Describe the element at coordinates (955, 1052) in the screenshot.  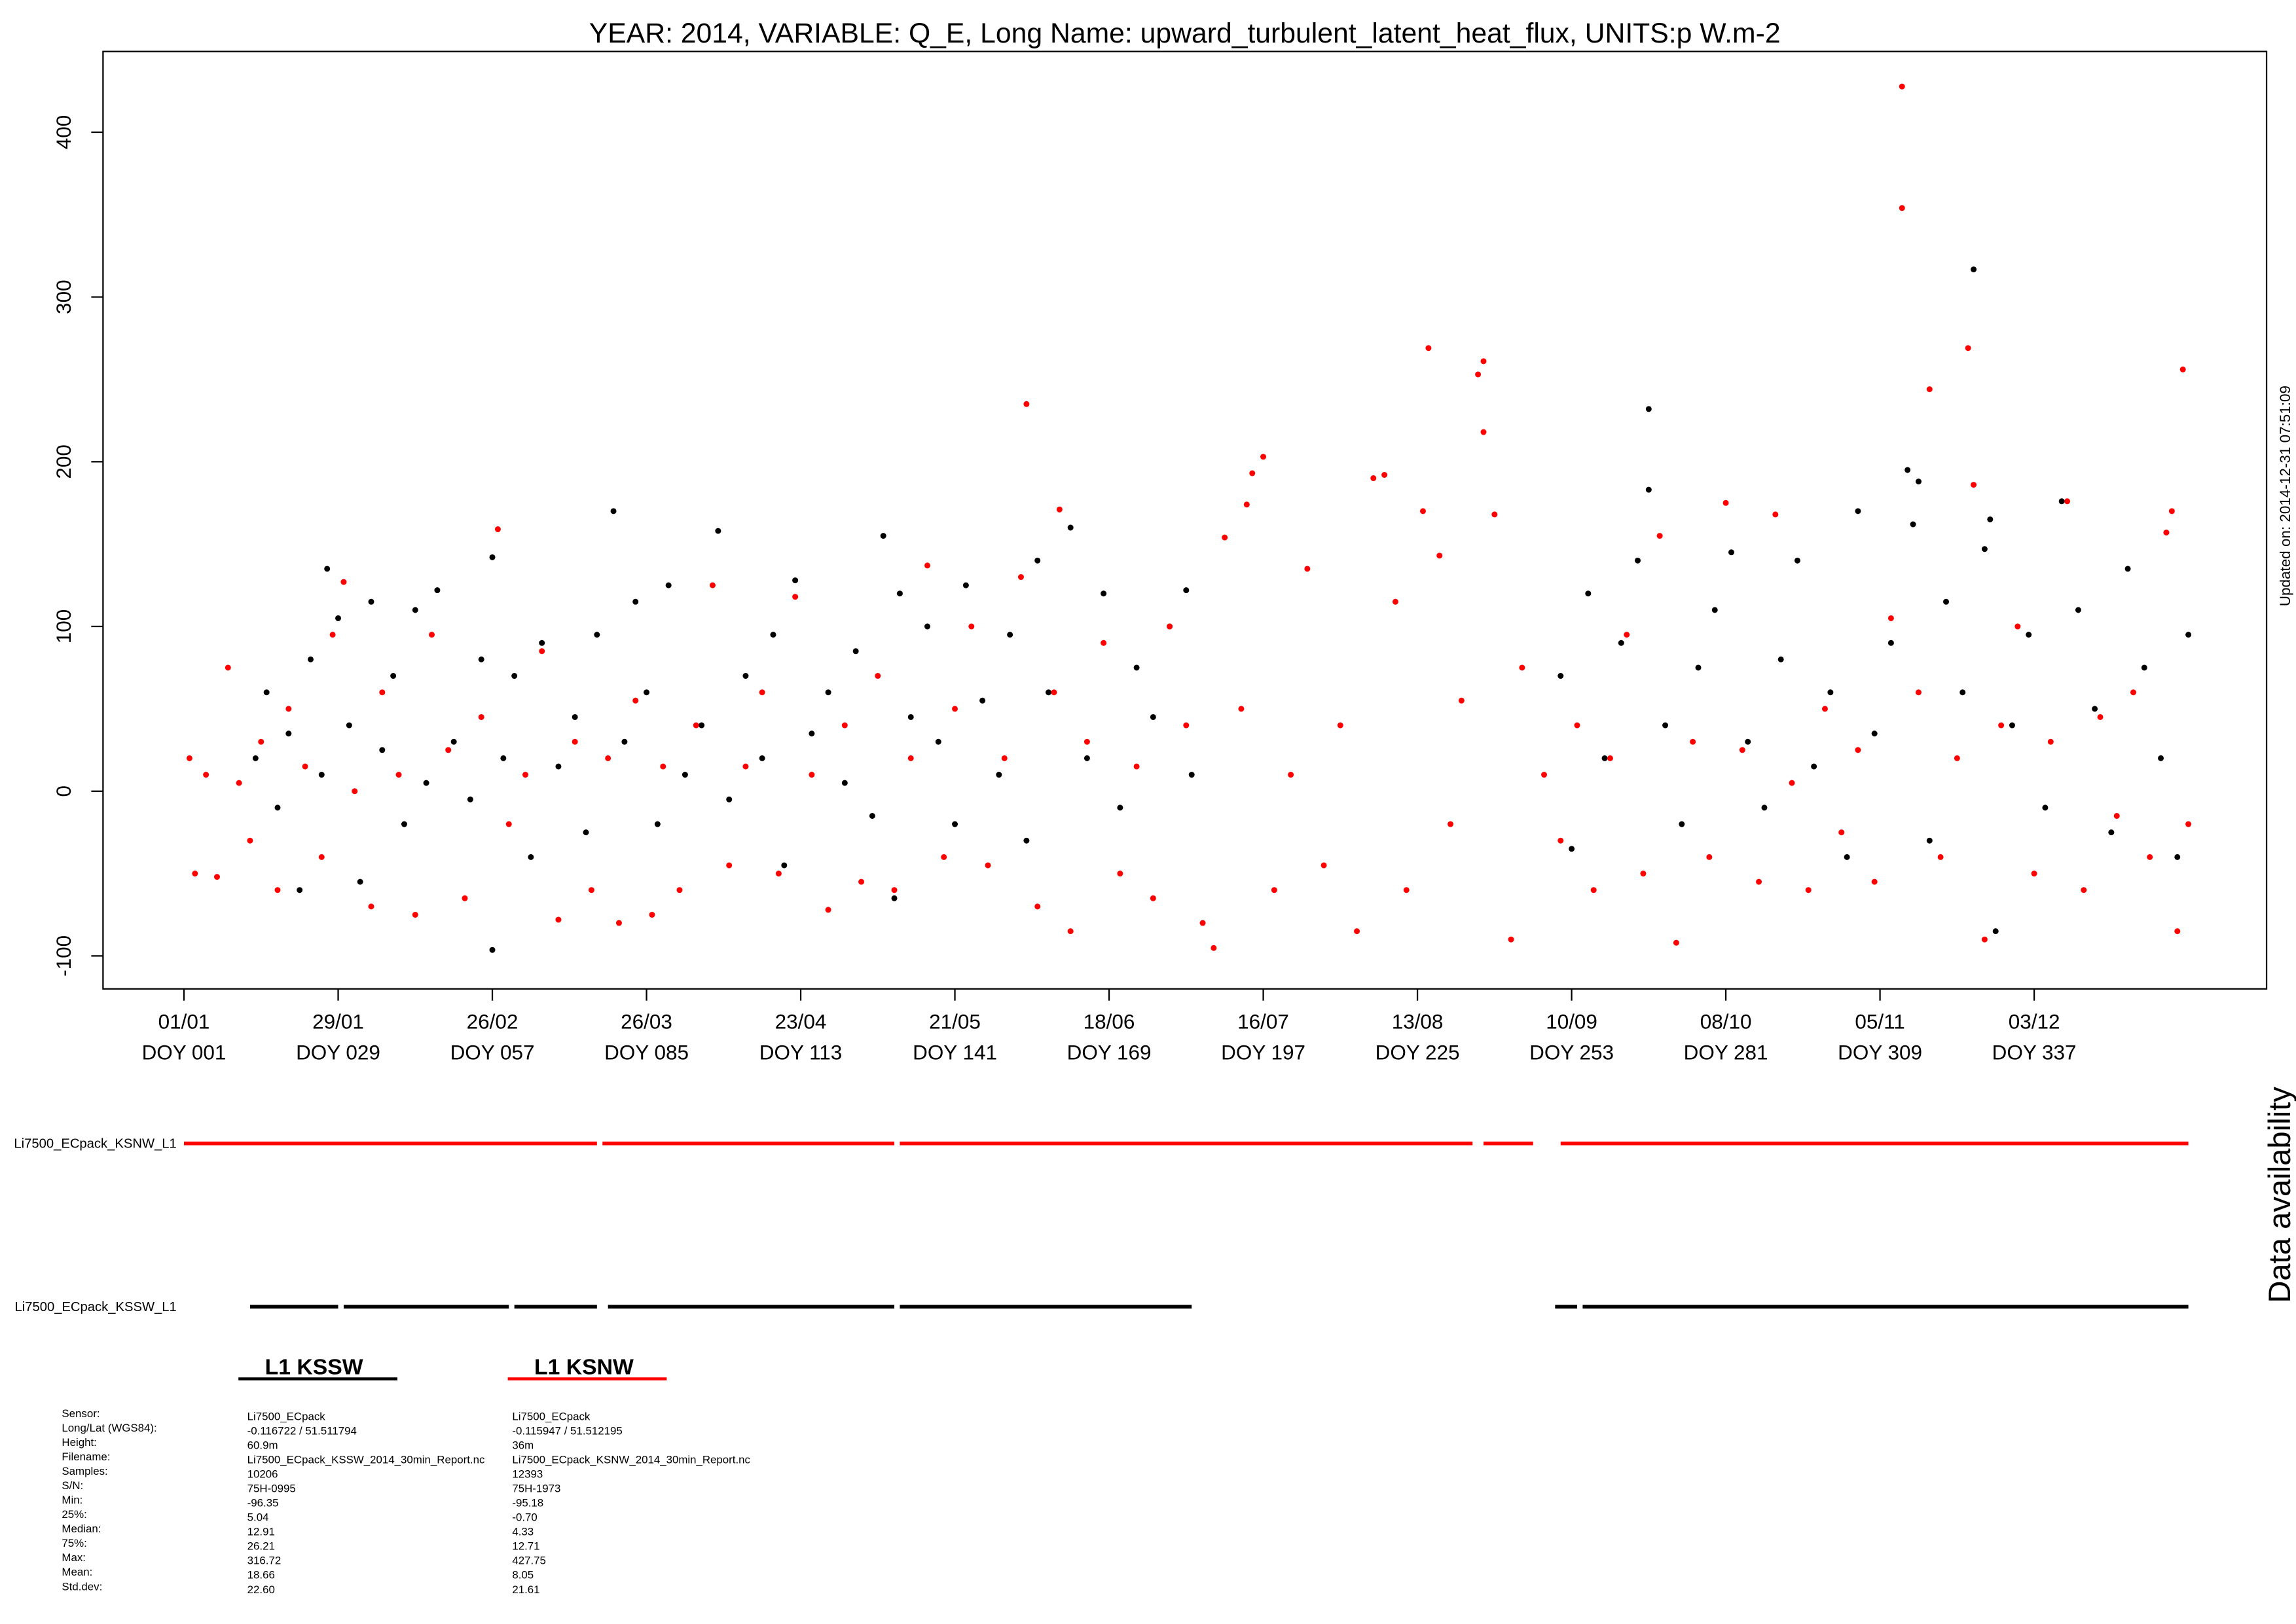
I see `x-tick-sublabel: DOY 141` at that location.